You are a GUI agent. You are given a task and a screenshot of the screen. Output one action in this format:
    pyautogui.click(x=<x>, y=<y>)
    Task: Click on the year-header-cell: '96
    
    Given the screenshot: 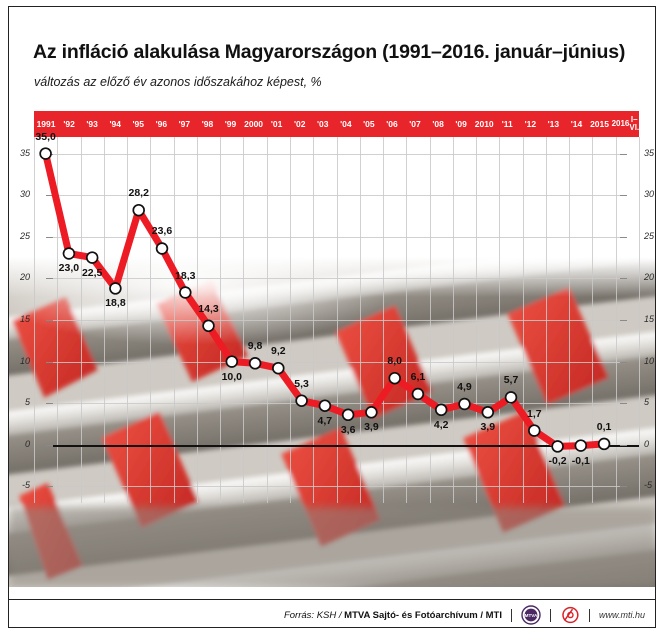 What is the action you would take?
    pyautogui.click(x=160, y=124)
    